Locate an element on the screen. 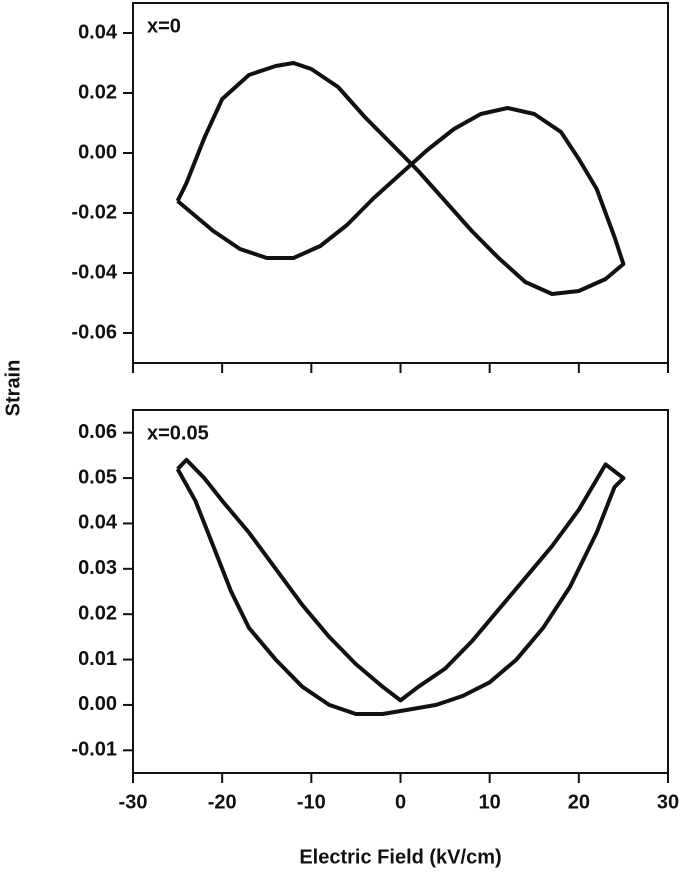 This screenshot has height=880, width=685. x-tick-label: 0 is located at coordinates (400, 802).